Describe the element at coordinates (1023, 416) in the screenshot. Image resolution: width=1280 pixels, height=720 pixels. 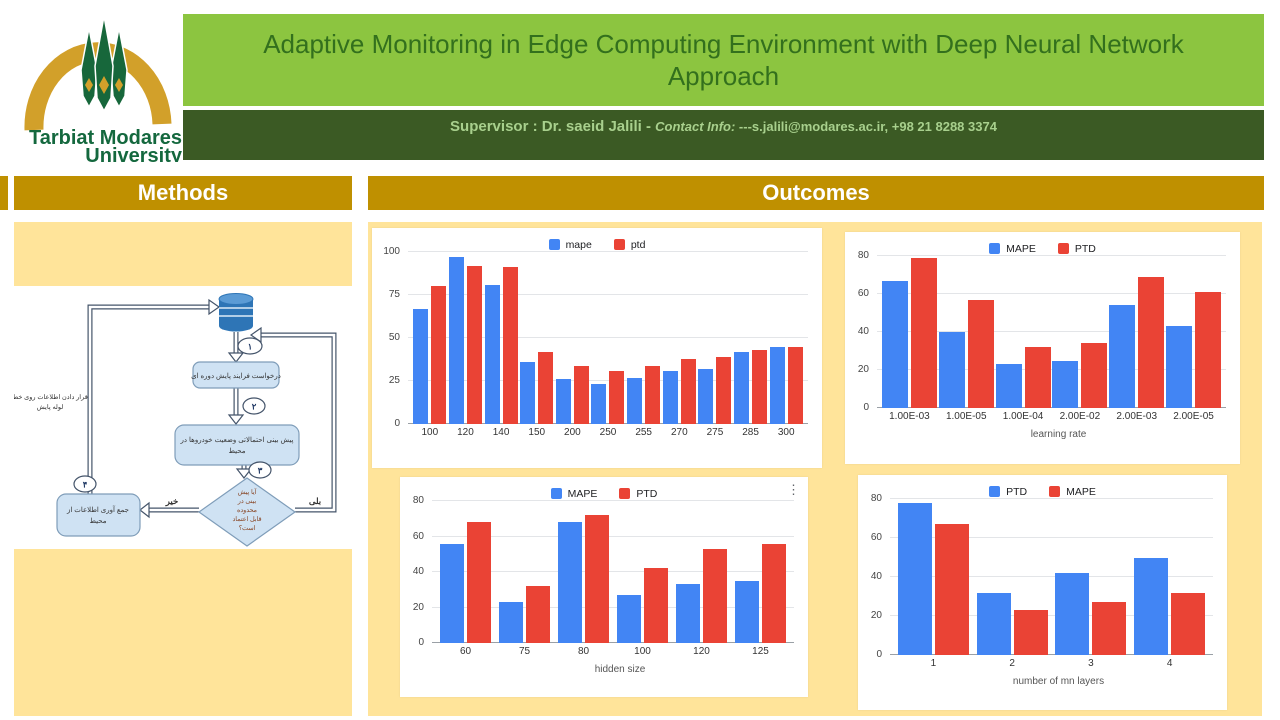
I see `x-axis-tick: 1.00E-04` at that location.